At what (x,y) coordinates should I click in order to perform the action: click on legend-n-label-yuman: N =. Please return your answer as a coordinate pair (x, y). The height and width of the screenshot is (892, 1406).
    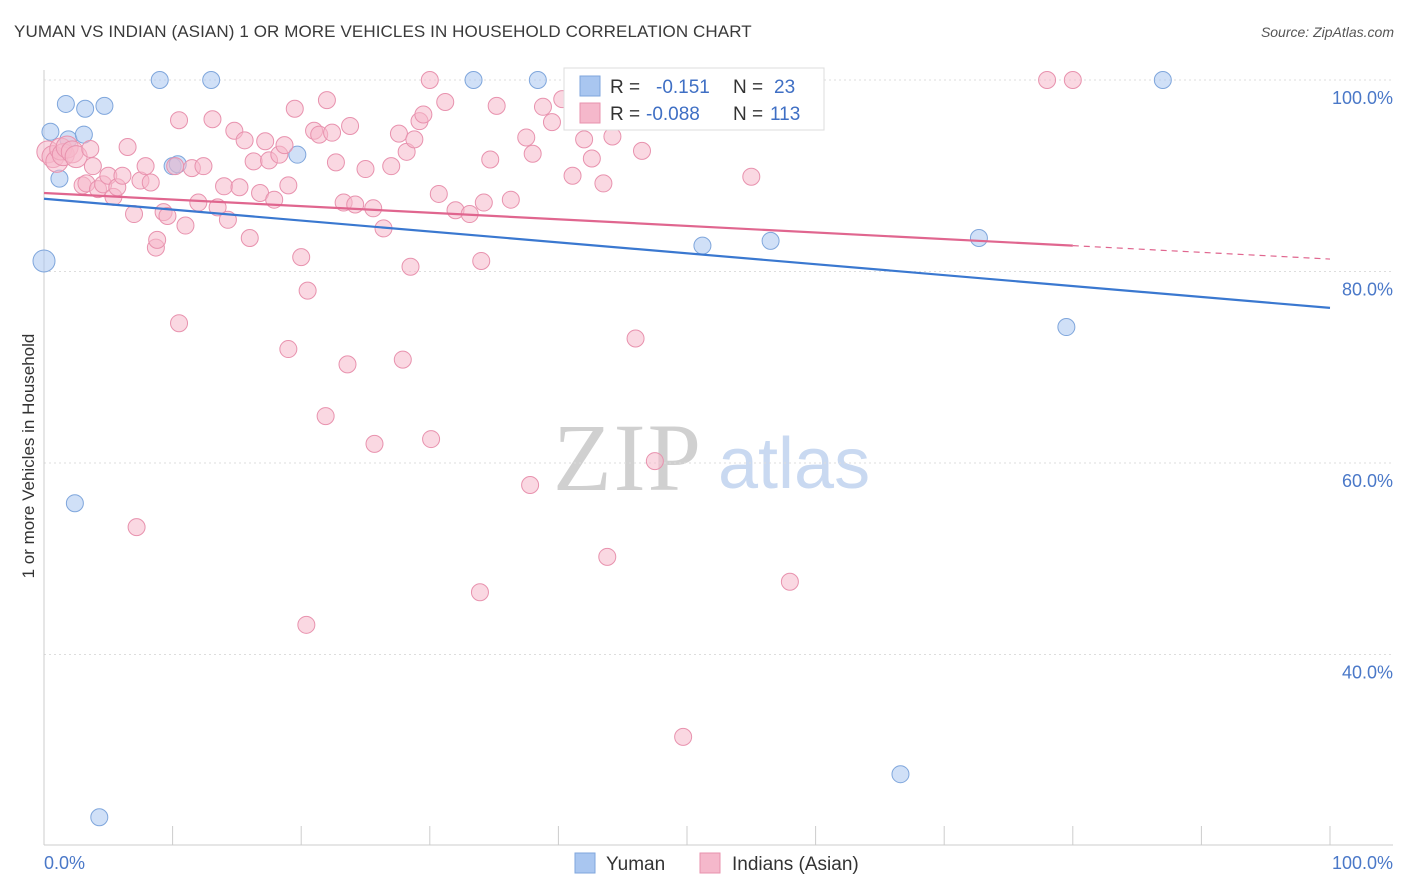
    Looking at the image, I should click on (748, 87).